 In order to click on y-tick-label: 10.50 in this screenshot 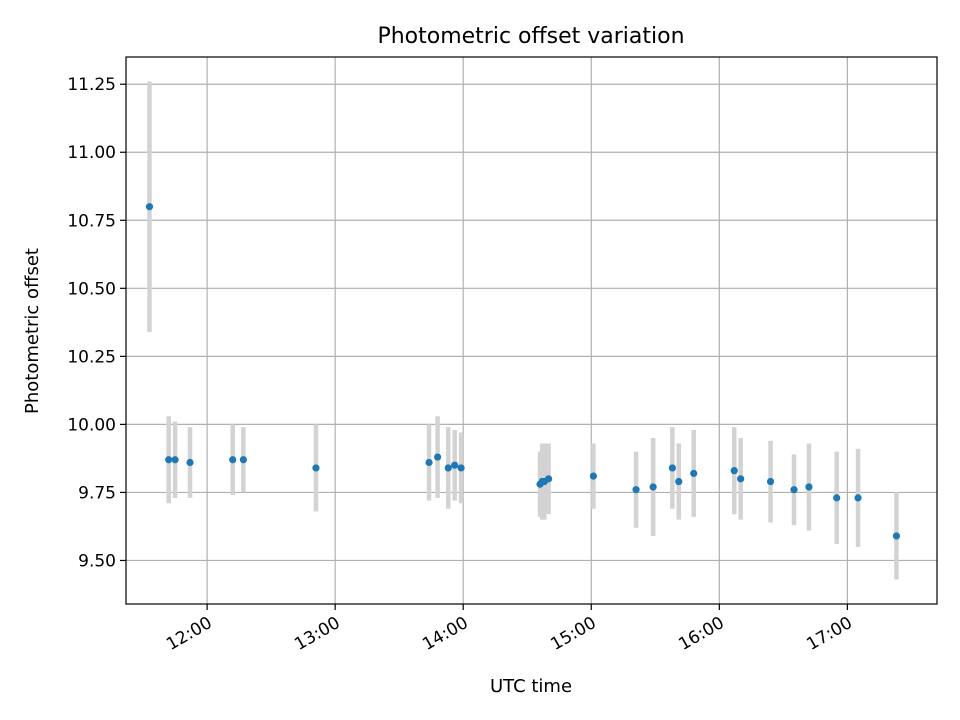, I will do `click(91, 289)`.